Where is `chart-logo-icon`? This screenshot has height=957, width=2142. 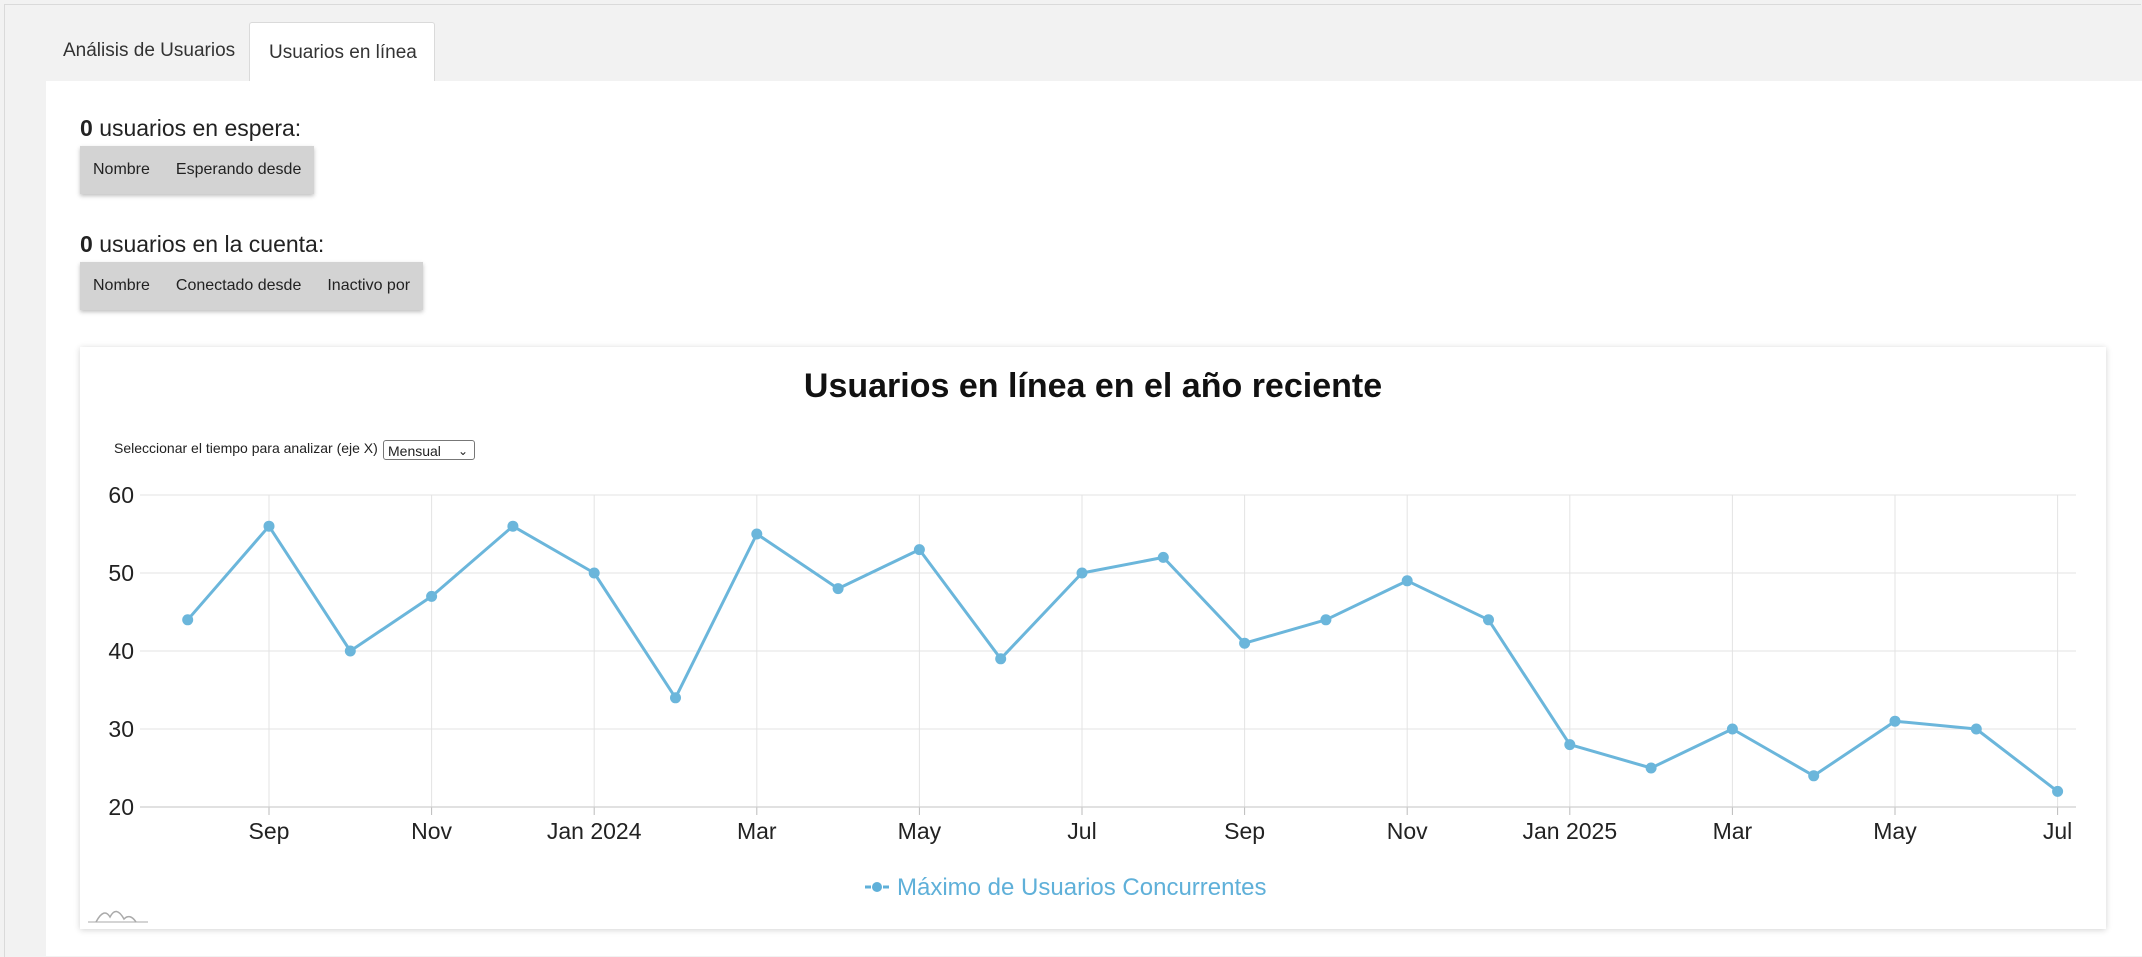
chart-logo-icon is located at coordinates (118, 916).